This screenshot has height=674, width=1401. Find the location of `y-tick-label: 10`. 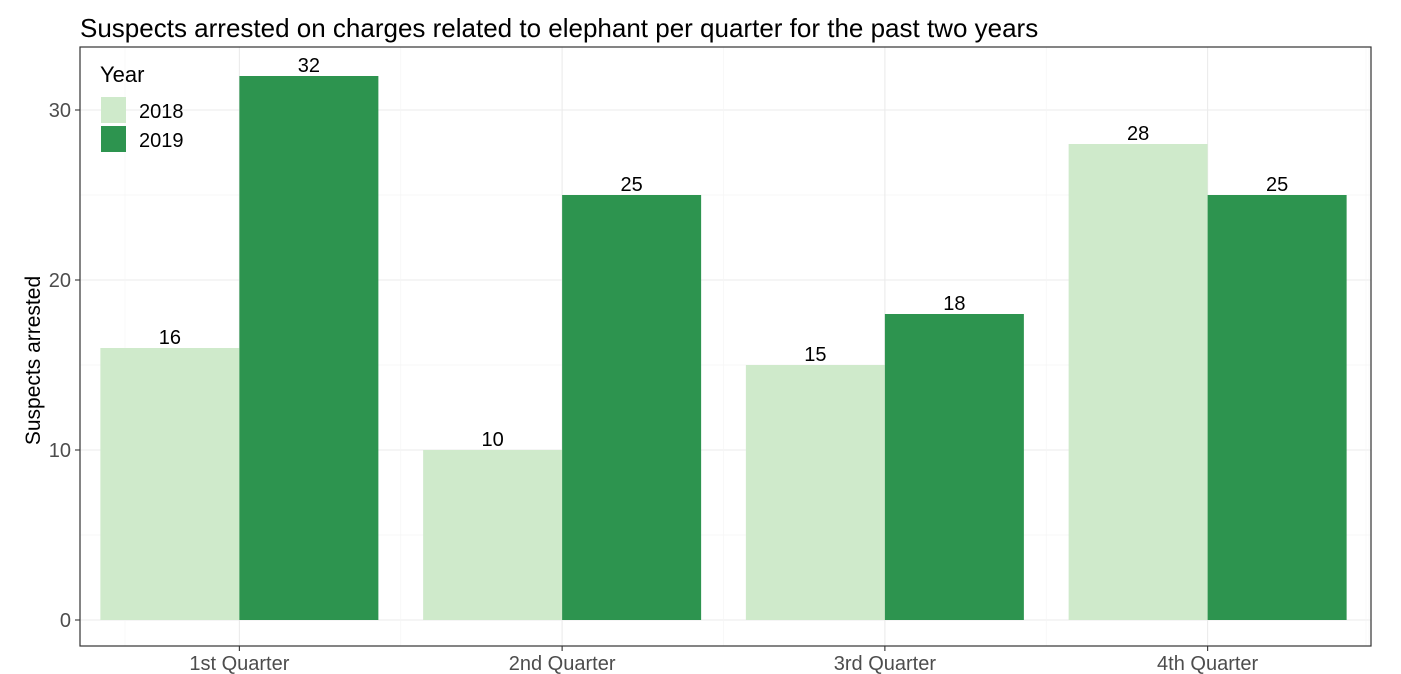

y-tick-label: 10 is located at coordinates (60, 451).